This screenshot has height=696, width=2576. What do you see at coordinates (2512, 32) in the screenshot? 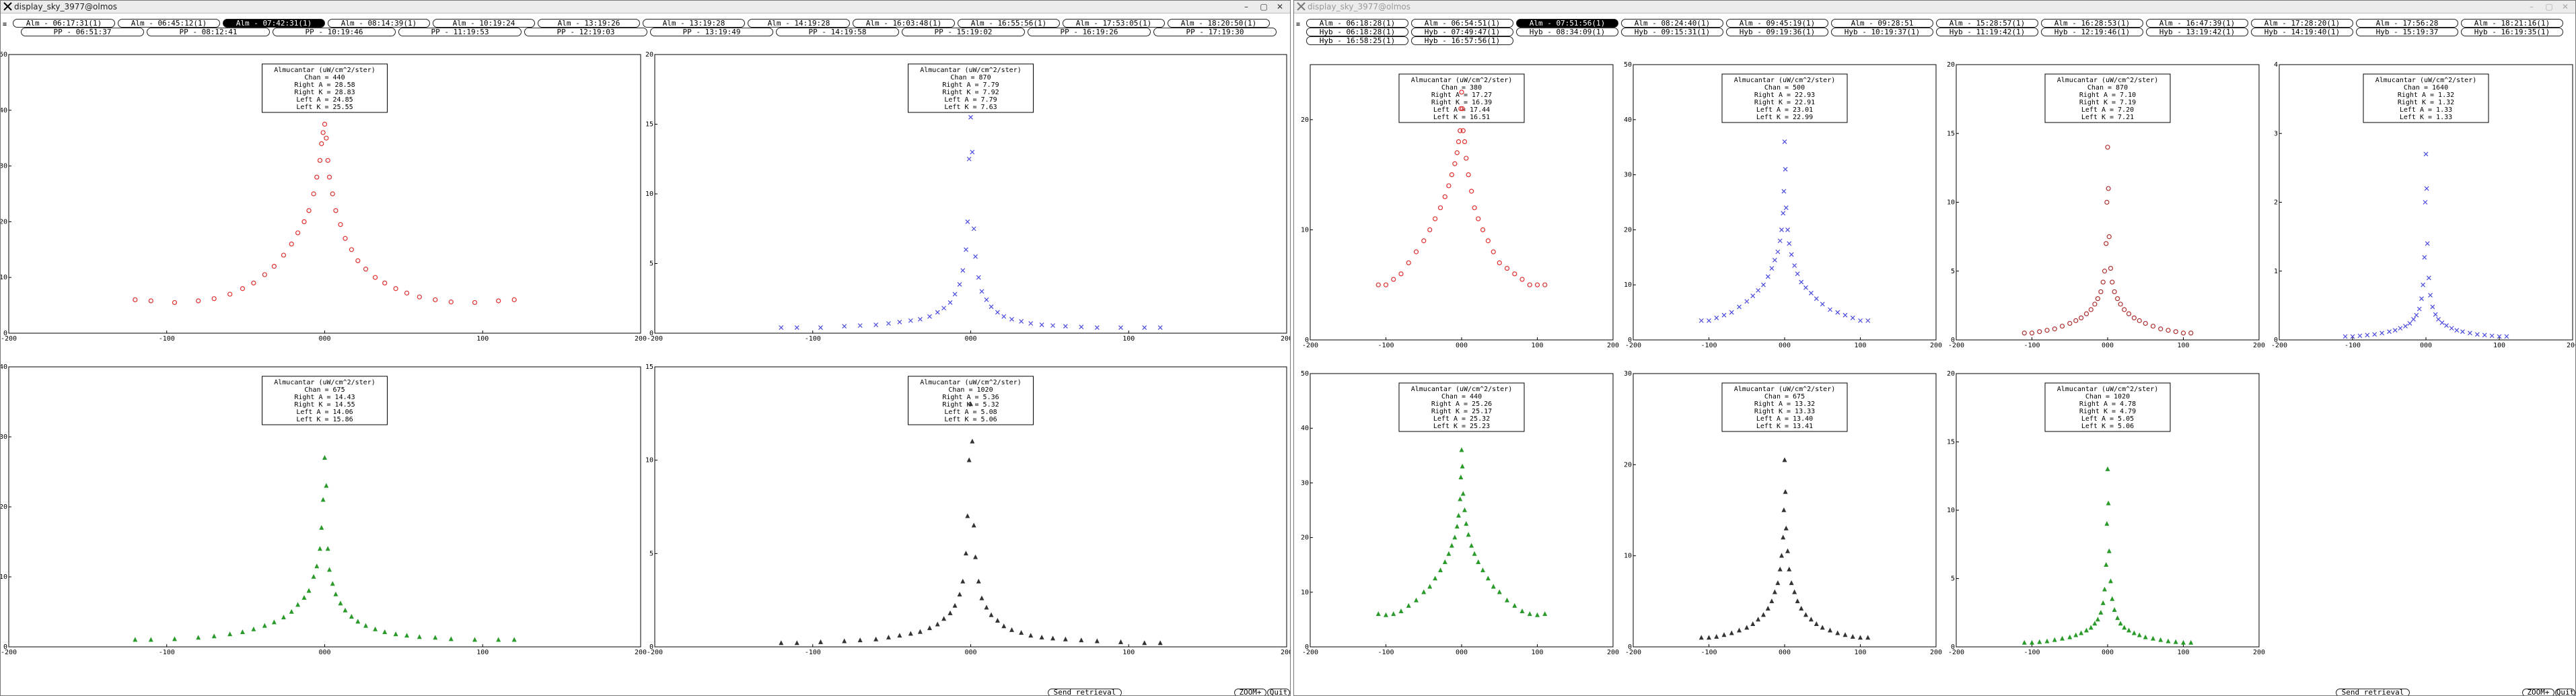
I see `tab-hyb-16-19-35-1: Hyb - 16:19:35(1)` at bounding box center [2512, 32].